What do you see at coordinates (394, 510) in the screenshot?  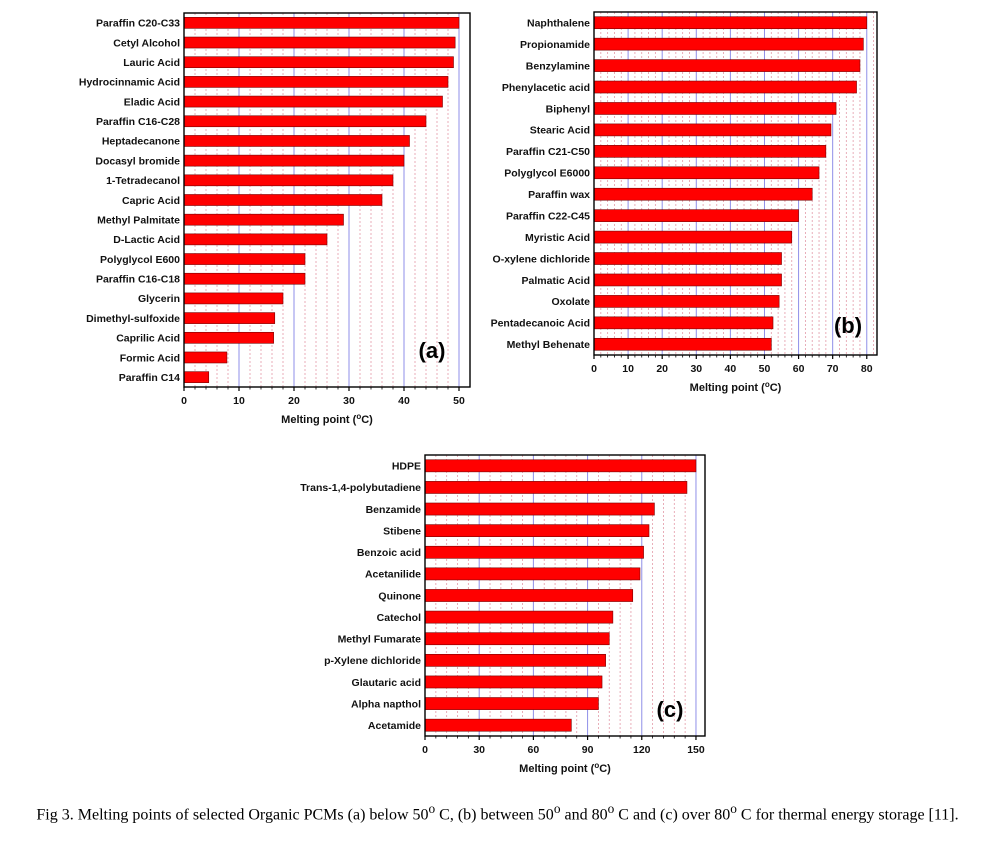 I see `category-label: Benzamide` at bounding box center [394, 510].